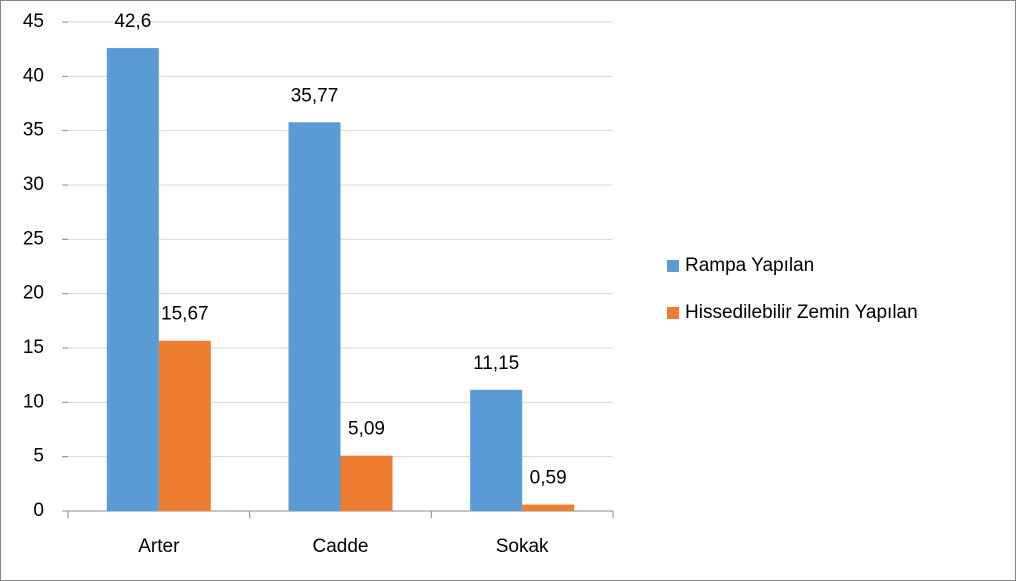 The height and width of the screenshot is (581, 1016). What do you see at coordinates (548, 478) in the screenshot?
I see `value-label: 0,59` at bounding box center [548, 478].